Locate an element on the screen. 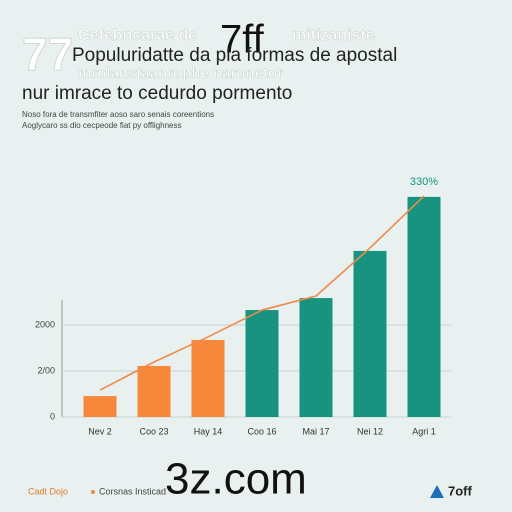 The width and height of the screenshot is (512, 512). logo: 77 is located at coordinates (47, 54).